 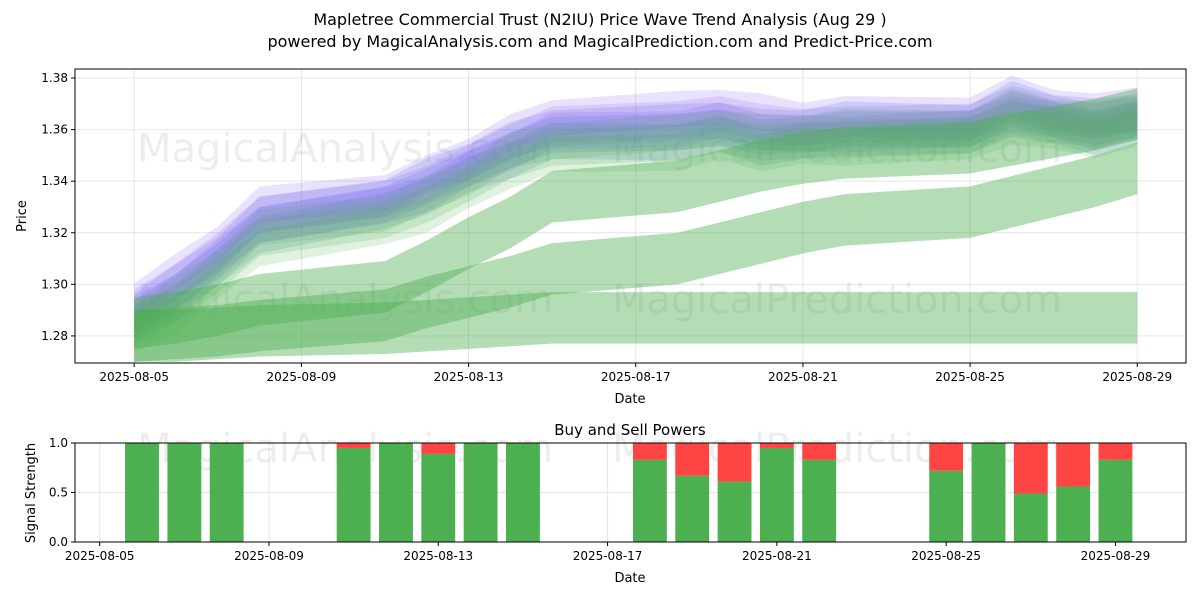 I want to click on signal-chart-title: Buy and Sell Powers, so click(x=630, y=430).